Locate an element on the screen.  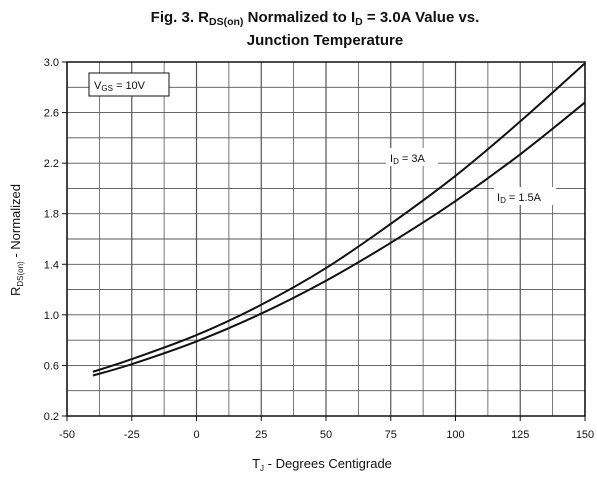
x-tick-label: 0 is located at coordinates (196, 435).